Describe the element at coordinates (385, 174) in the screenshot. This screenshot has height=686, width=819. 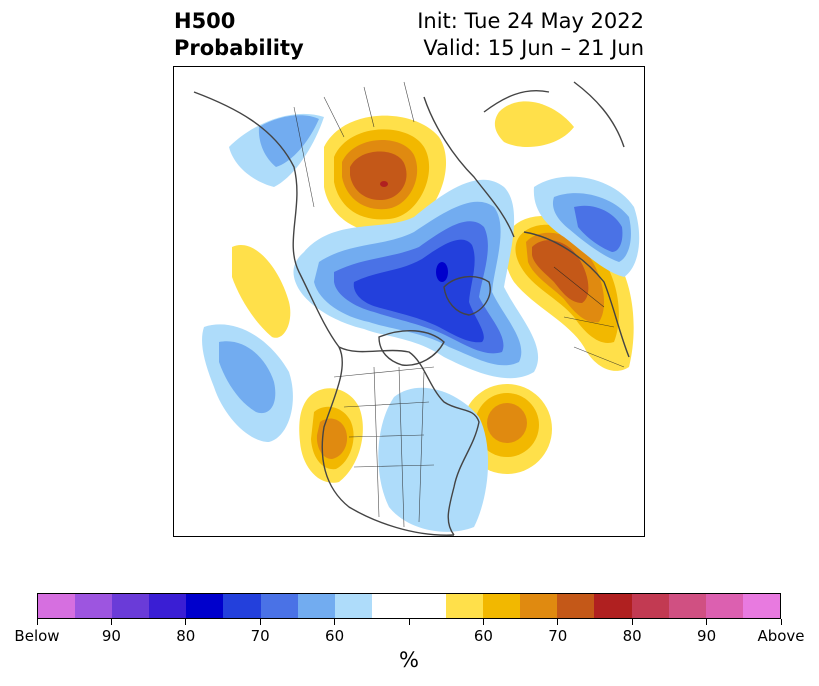
I see `anomaly-above-alaska` at that location.